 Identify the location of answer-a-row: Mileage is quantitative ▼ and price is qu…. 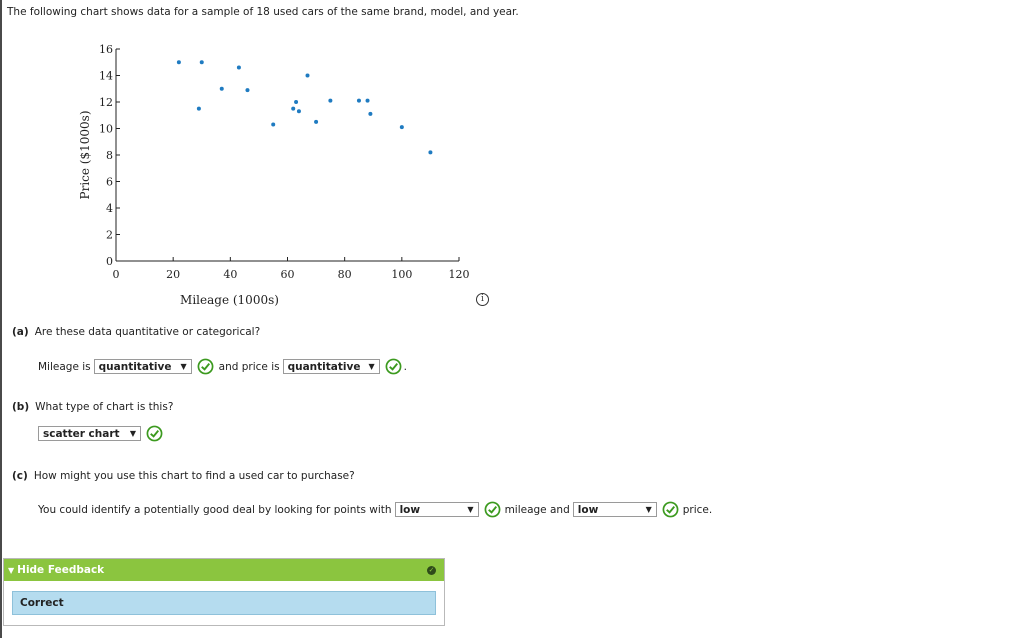
(222, 366).